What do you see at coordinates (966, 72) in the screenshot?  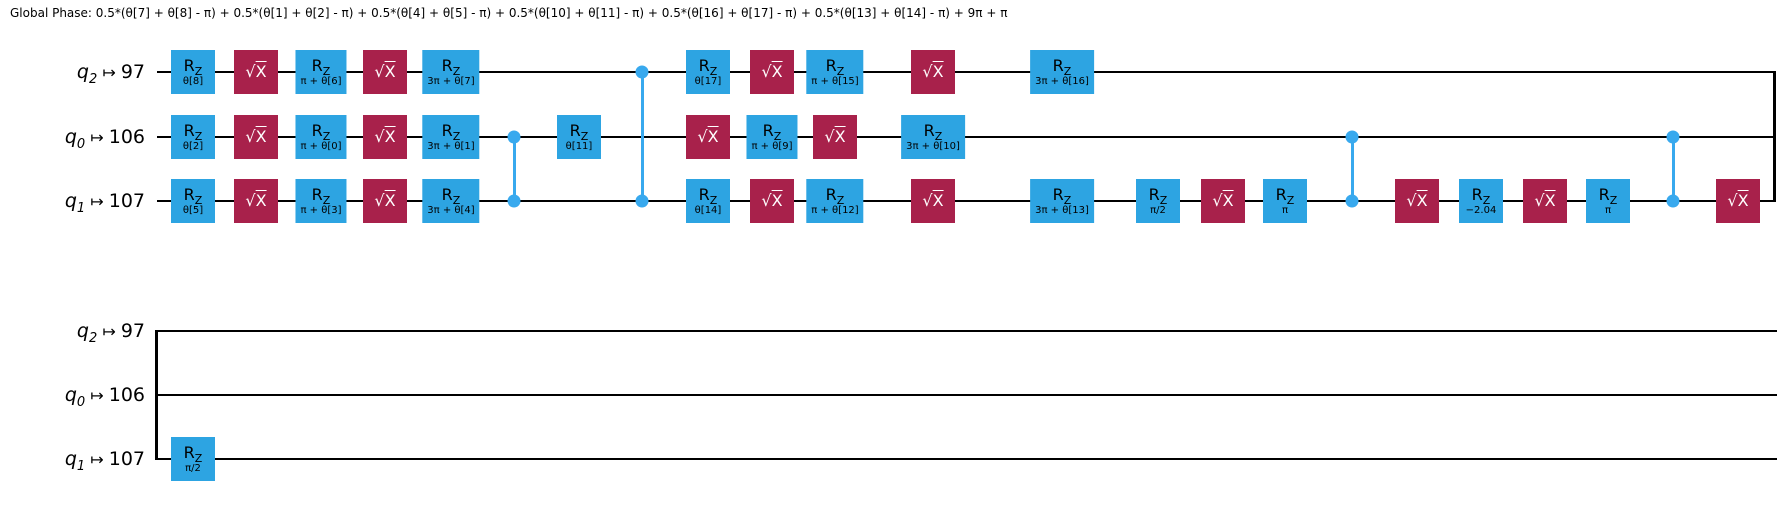 I see `qubit-wire-q2` at bounding box center [966, 72].